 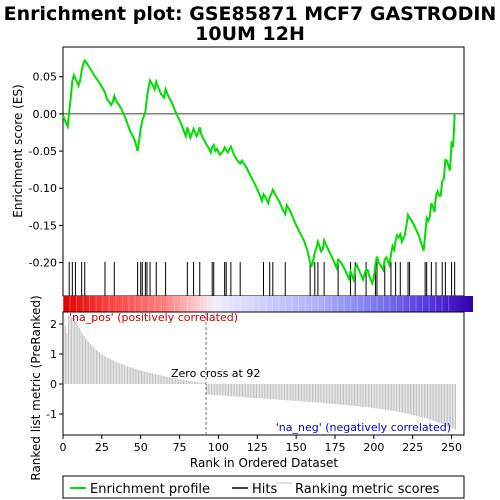 I want to click on hit-markers, so click(x=262, y=279).